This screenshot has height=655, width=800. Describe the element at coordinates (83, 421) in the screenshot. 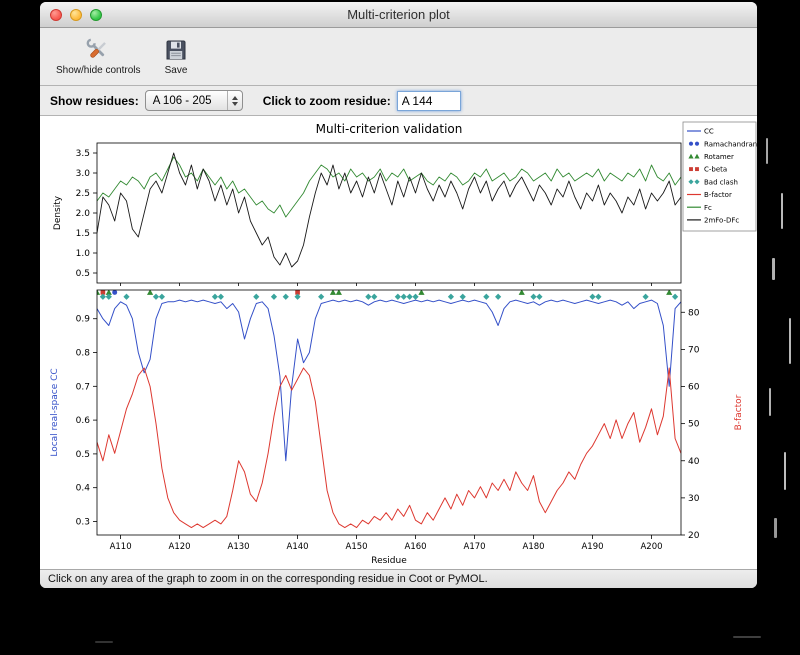

I see `svg-text: 0.6` at that location.